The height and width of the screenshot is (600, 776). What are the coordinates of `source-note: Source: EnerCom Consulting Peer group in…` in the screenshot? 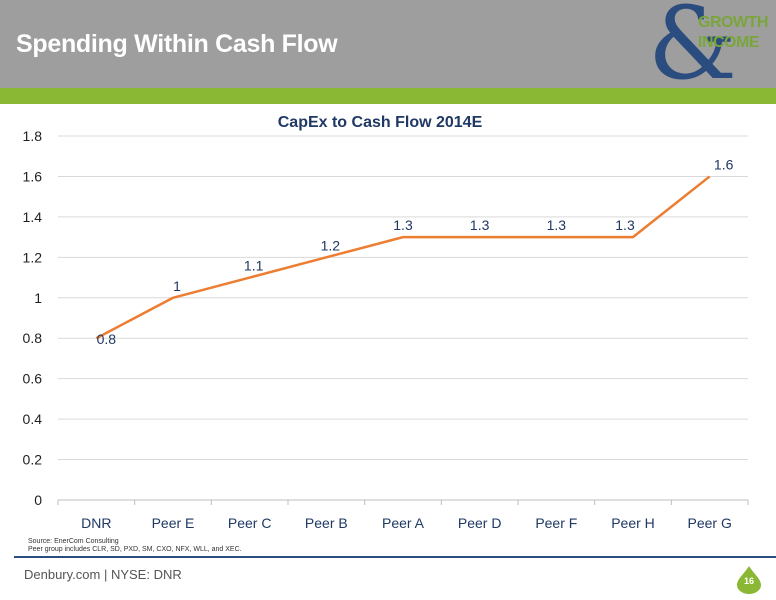 It's located at (135, 546).